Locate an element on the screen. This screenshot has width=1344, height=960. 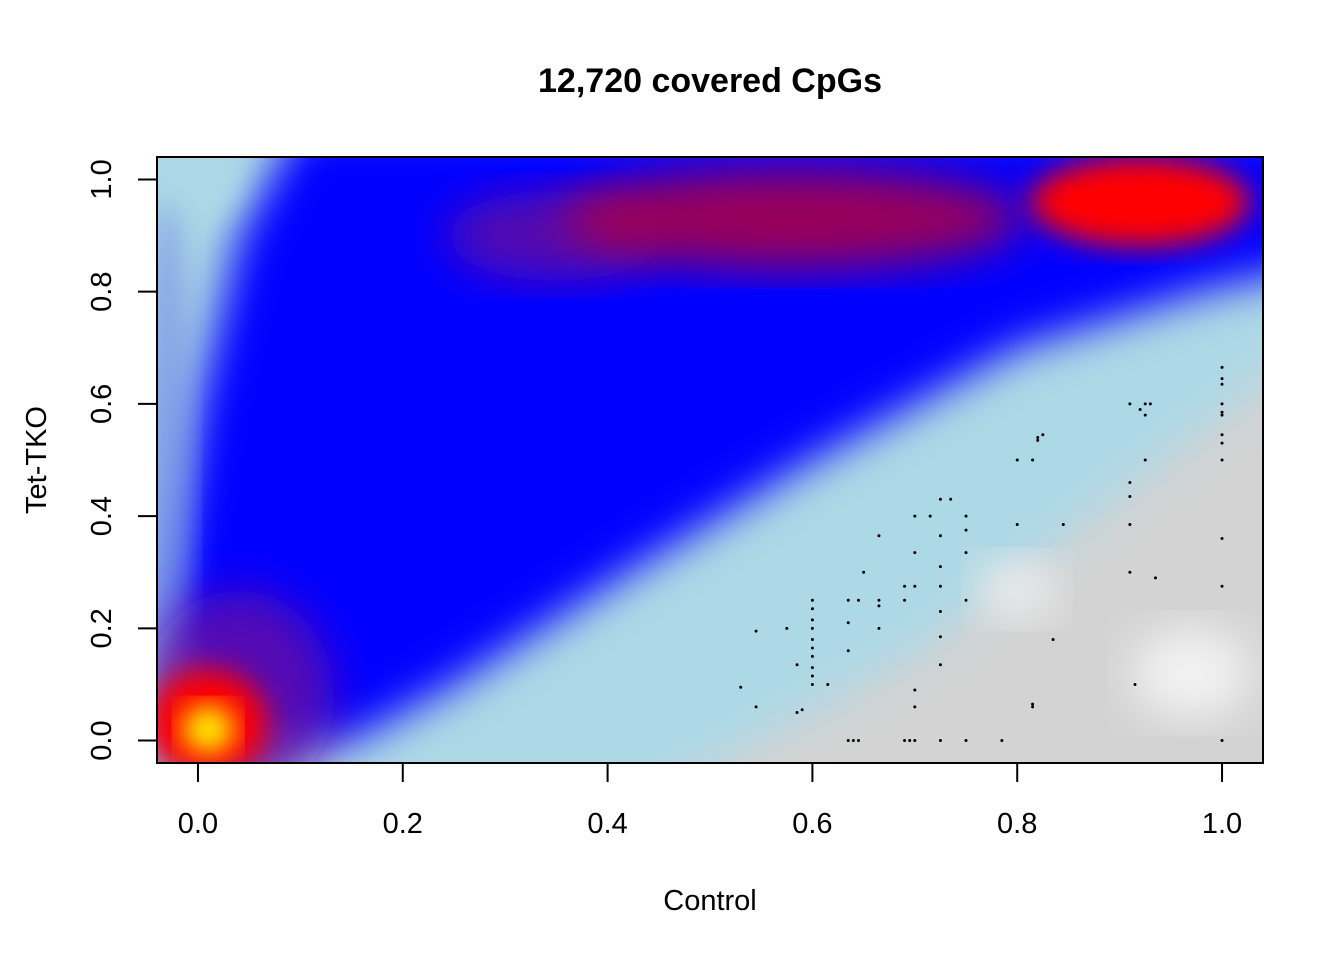
x-tick-label: 0.2 is located at coordinates (403, 824).